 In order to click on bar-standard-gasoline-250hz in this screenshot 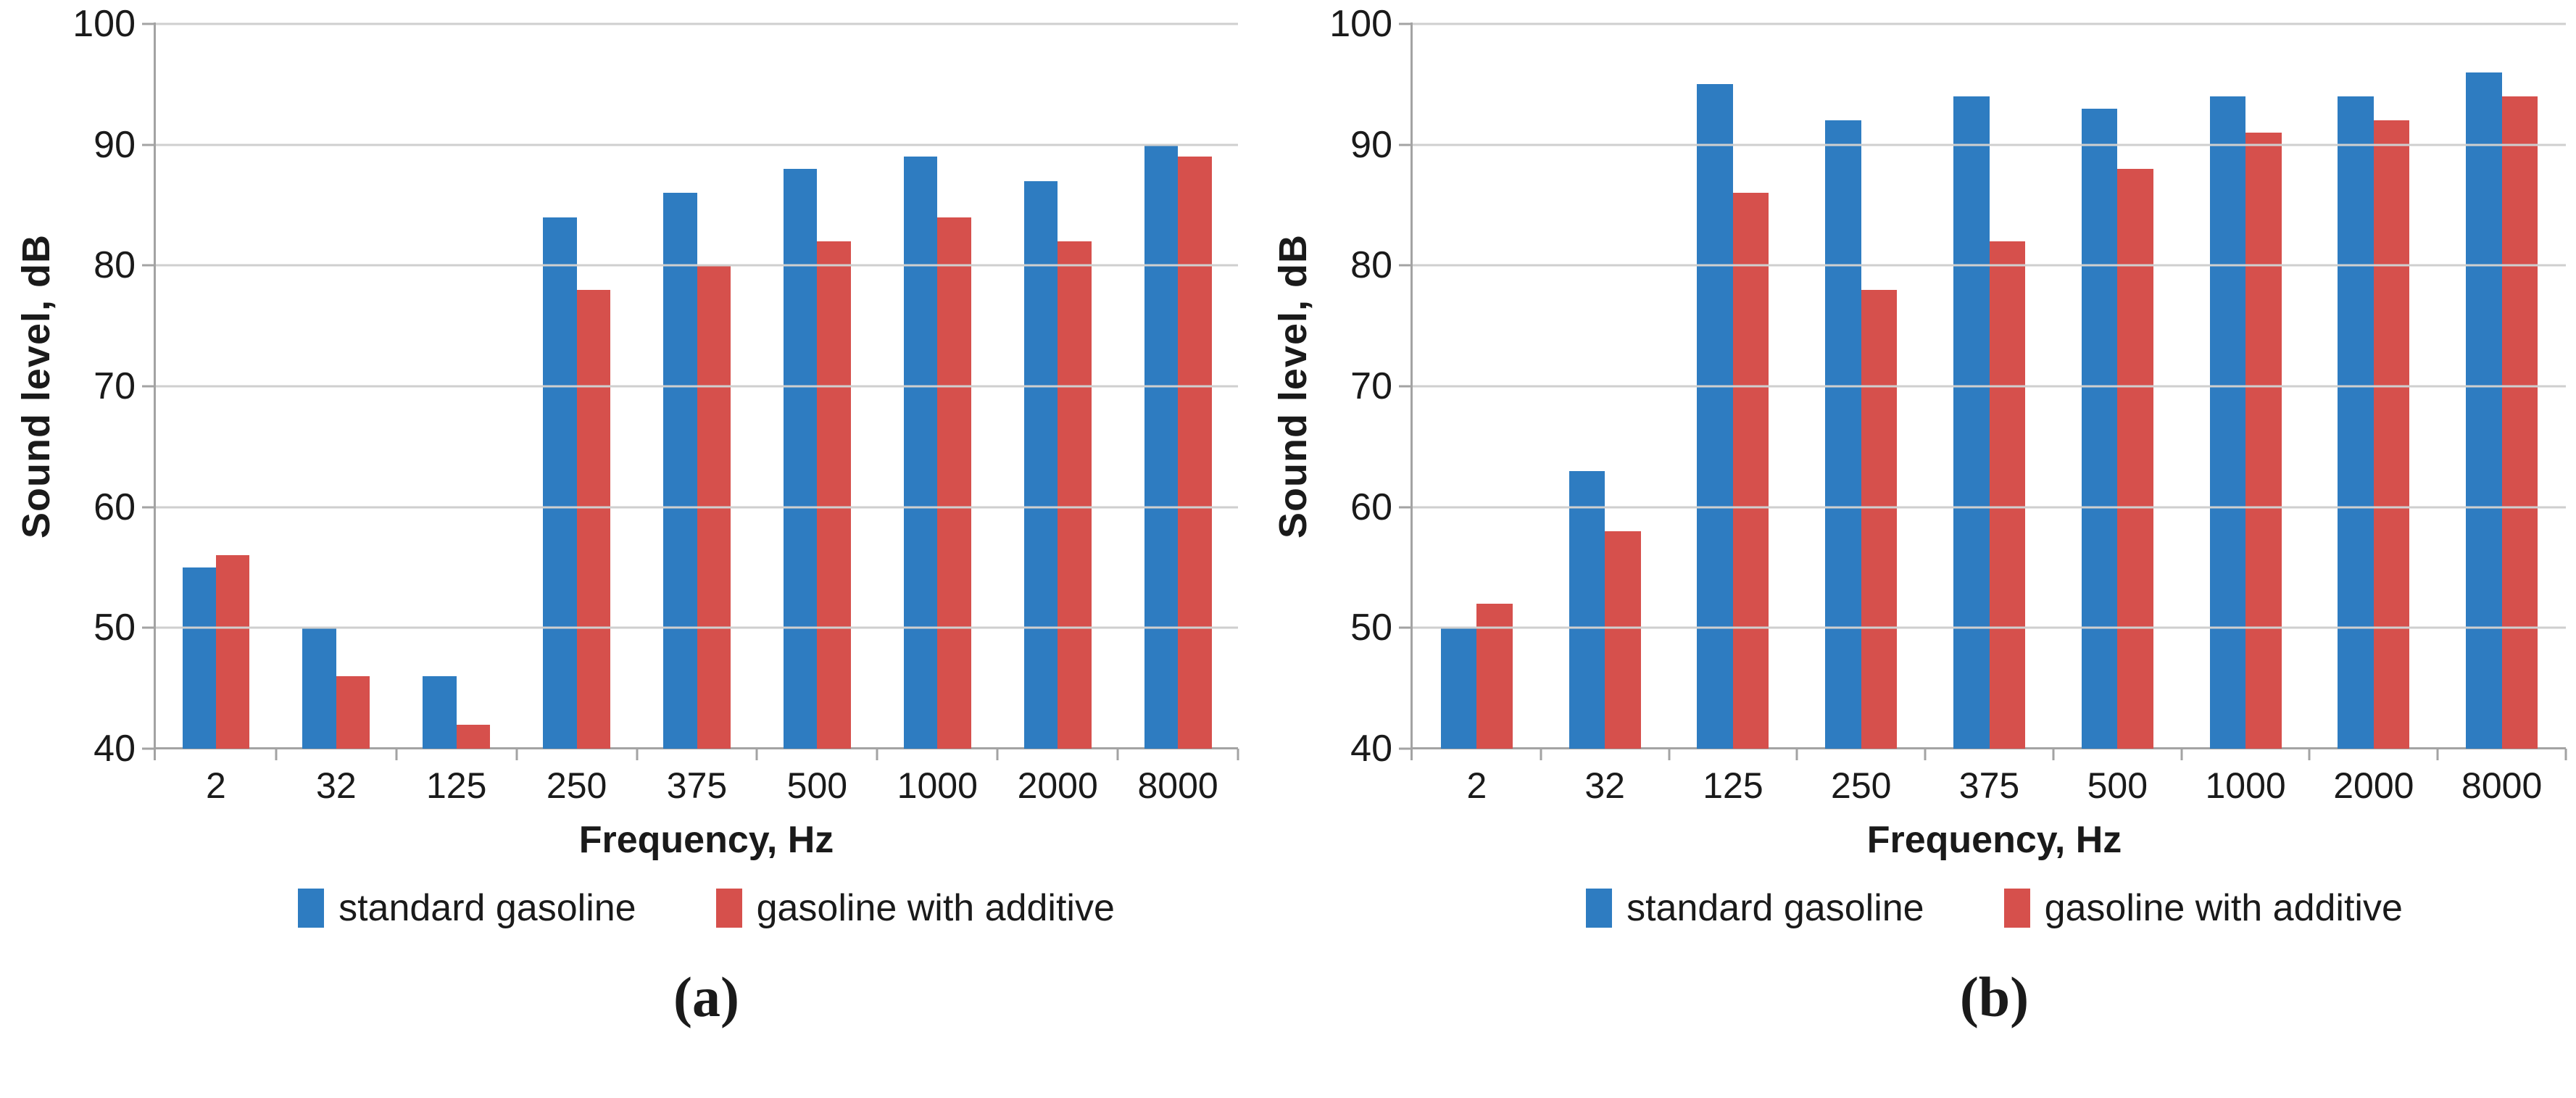, I will do `click(1843, 434)`.